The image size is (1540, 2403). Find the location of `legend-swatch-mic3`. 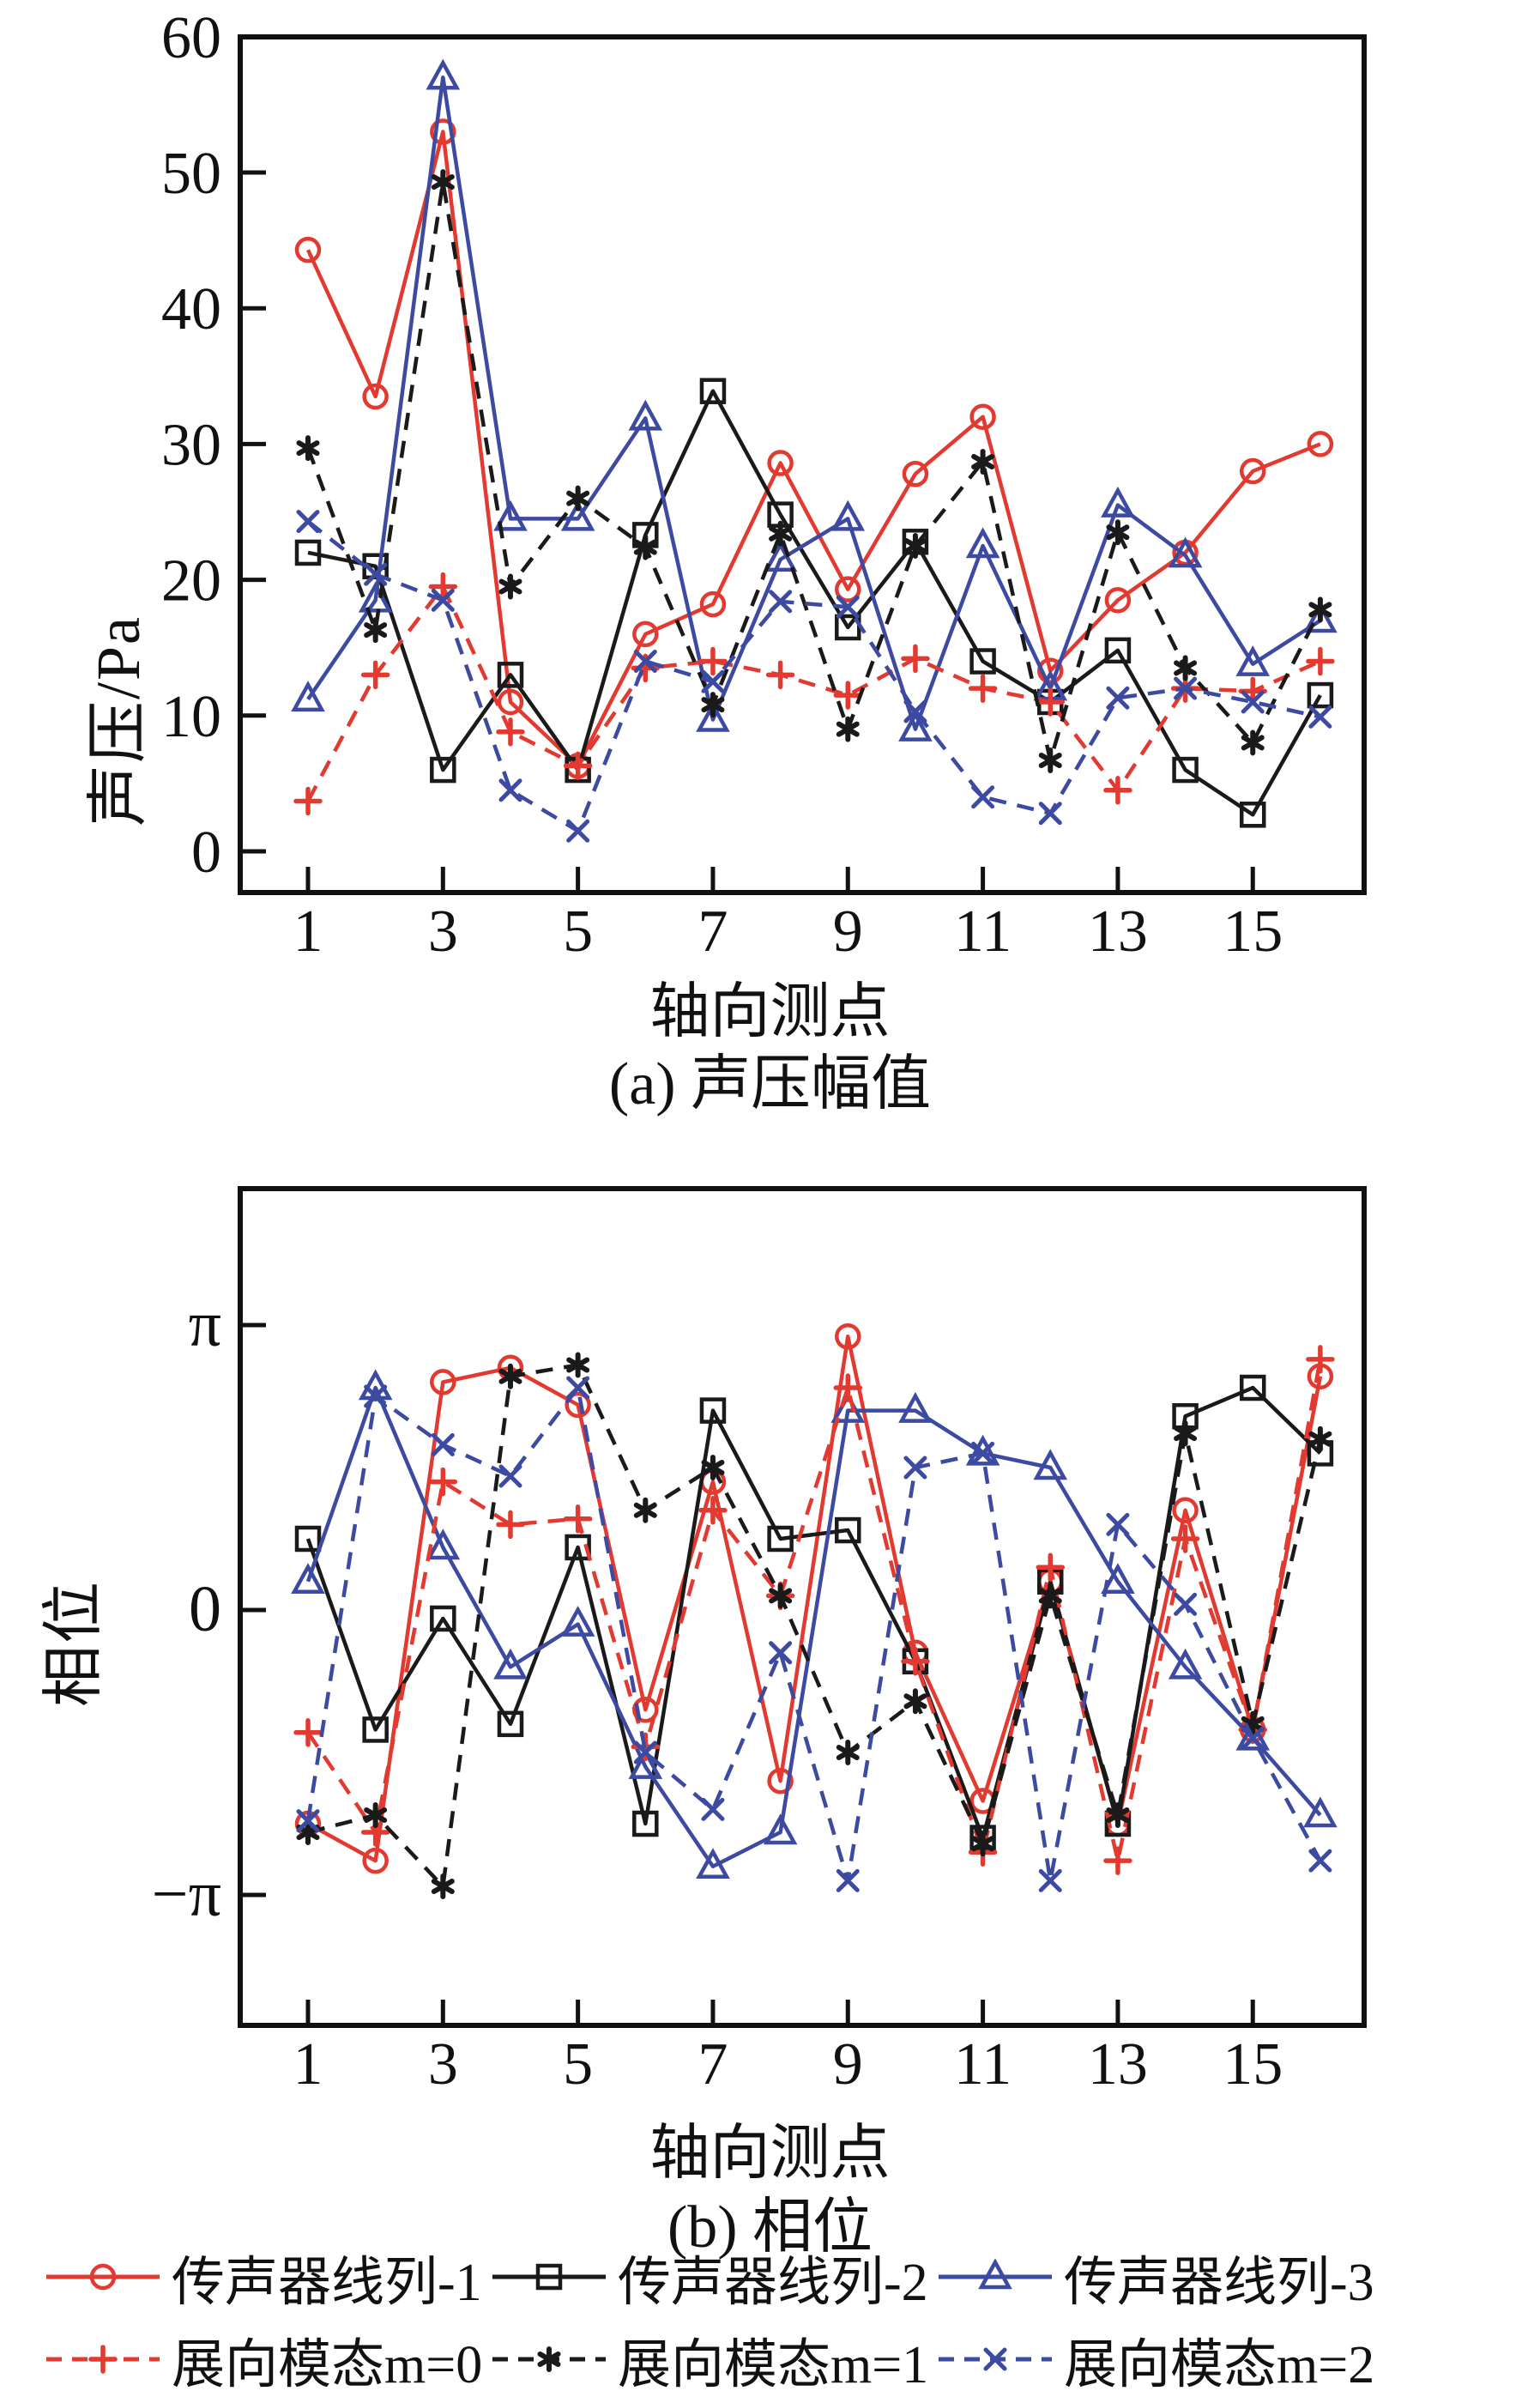

legend-swatch-mic3 is located at coordinates (995, 2274).